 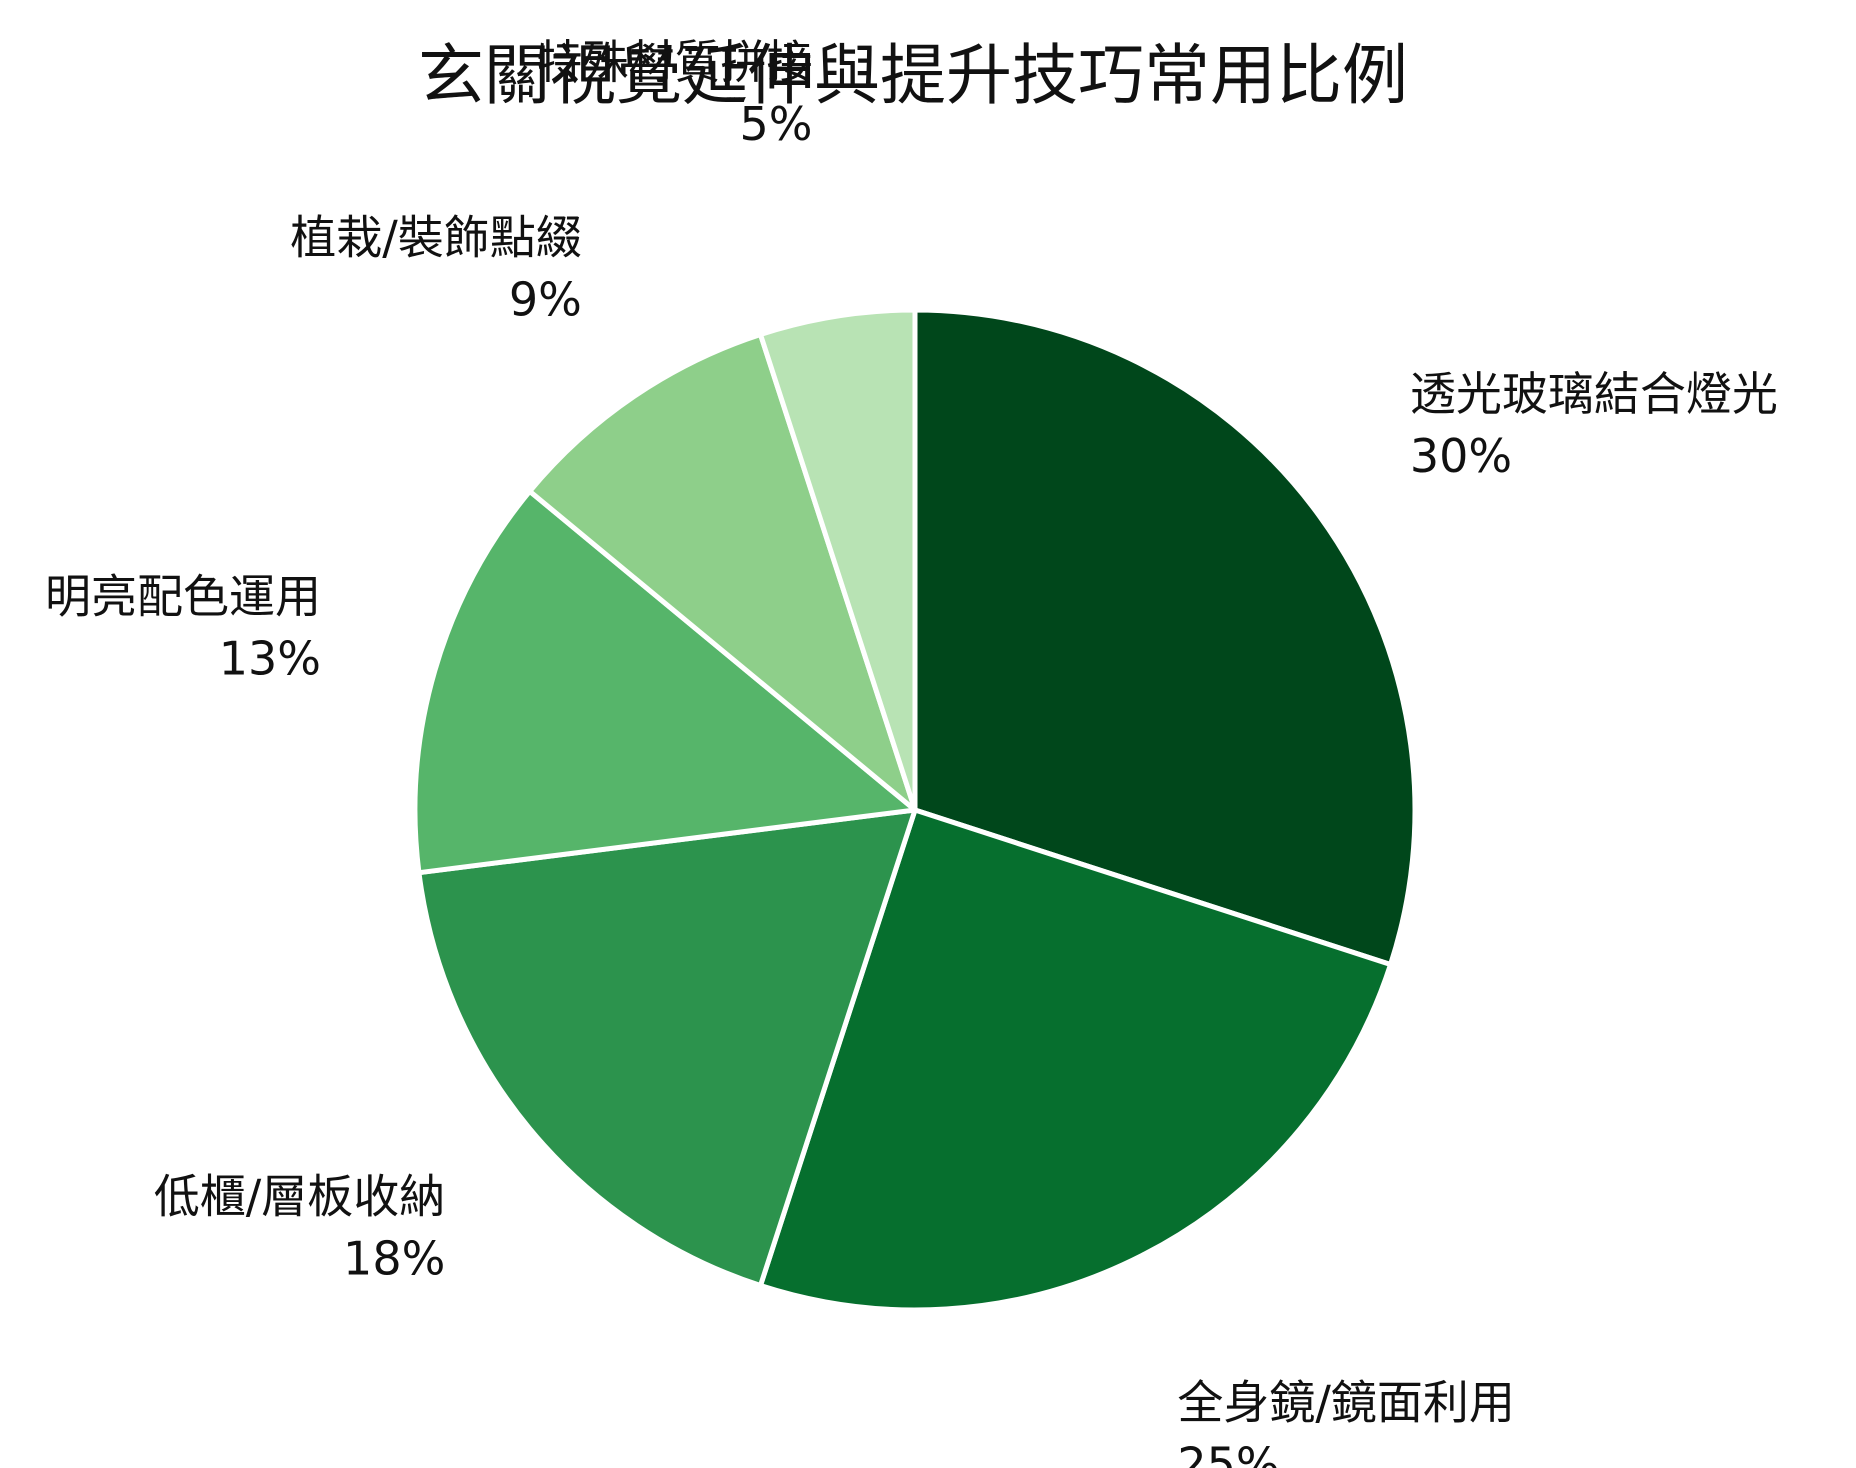 What do you see at coordinates (300, 1197) in the screenshot?
I see `slice-category-label: 低櫃/層板收納` at bounding box center [300, 1197].